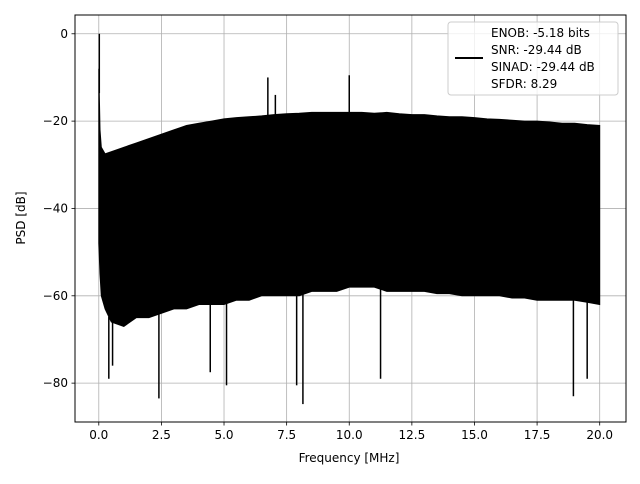 The width and height of the screenshot is (640, 484). Describe the element at coordinates (223, 435) in the screenshot. I see `x-tick-label: 5.0` at that location.